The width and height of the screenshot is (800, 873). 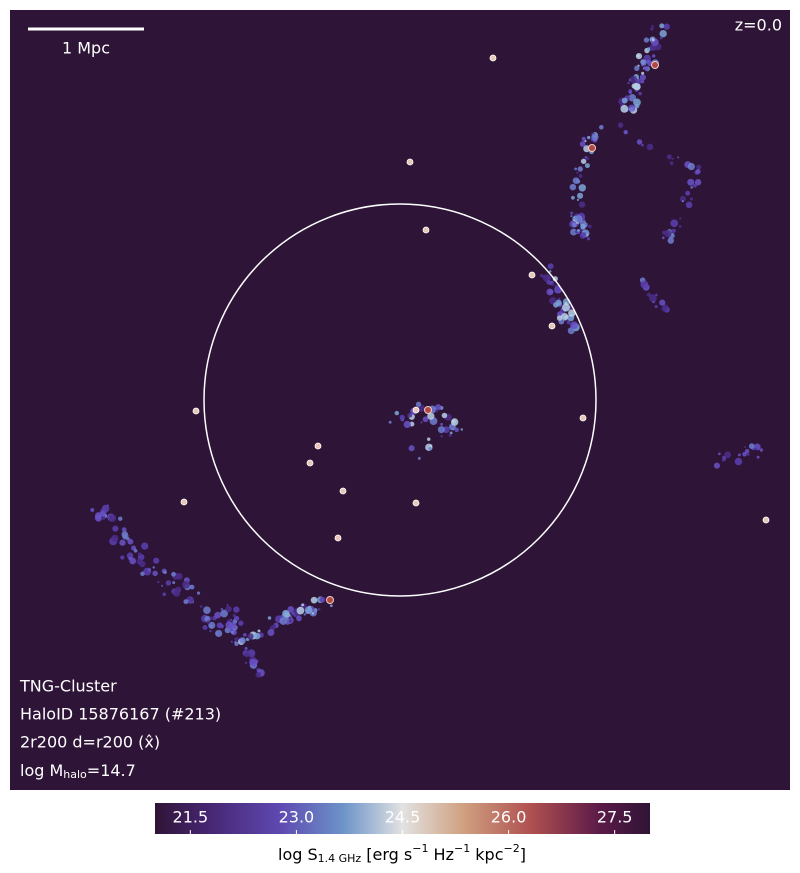 What do you see at coordinates (523, 854) in the screenshot?
I see `text-part: ]` at bounding box center [523, 854].